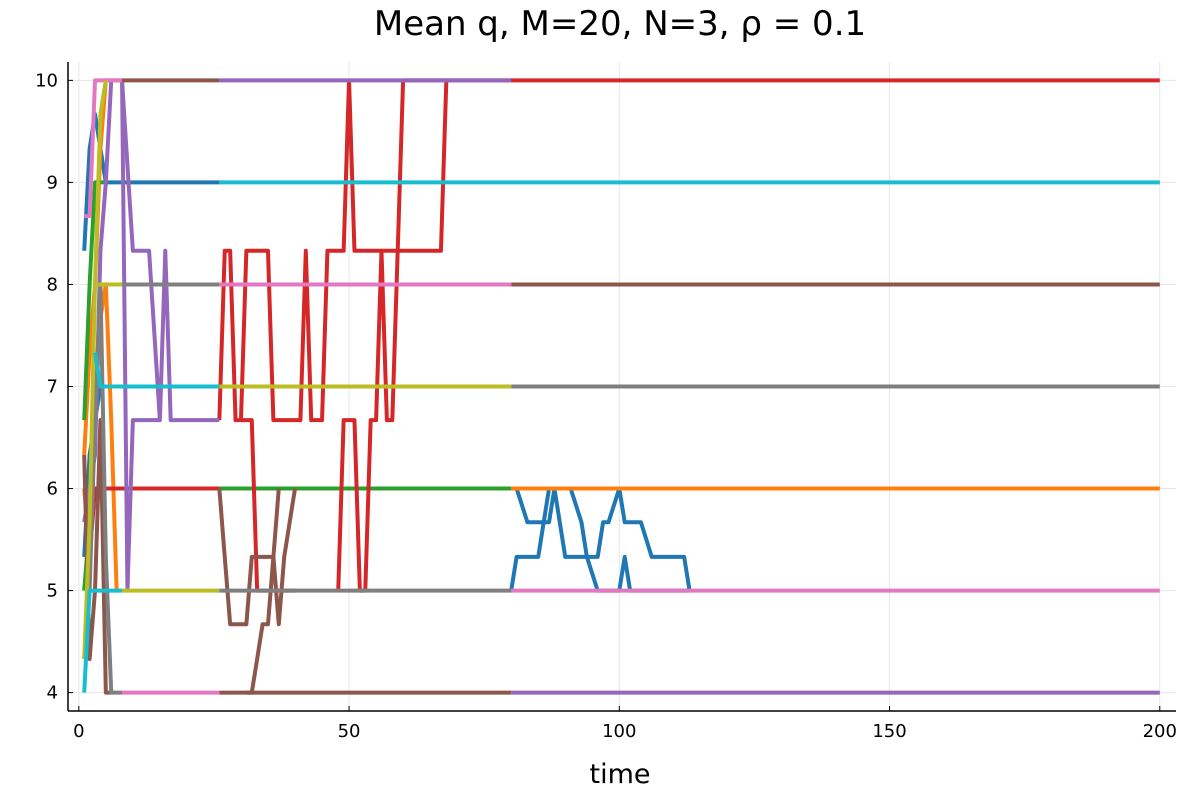 The width and height of the screenshot is (1200, 800). I want to click on y-tick-label: 4, so click(52, 693).